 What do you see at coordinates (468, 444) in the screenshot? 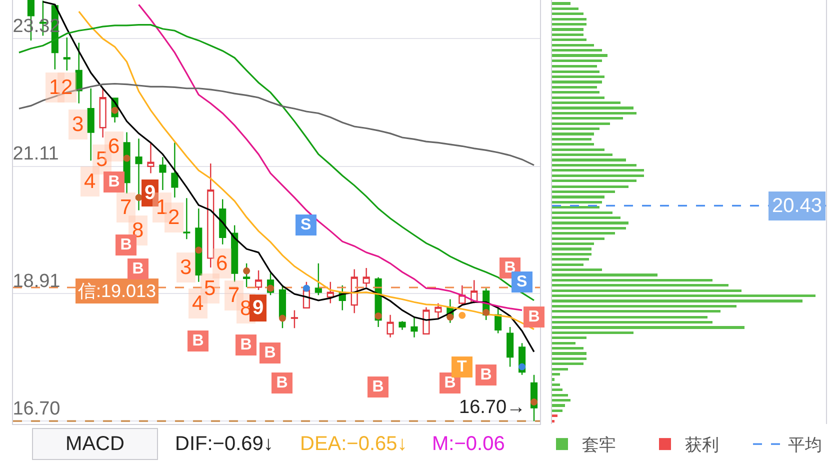
I see `text: M:−0.06` at bounding box center [468, 444].